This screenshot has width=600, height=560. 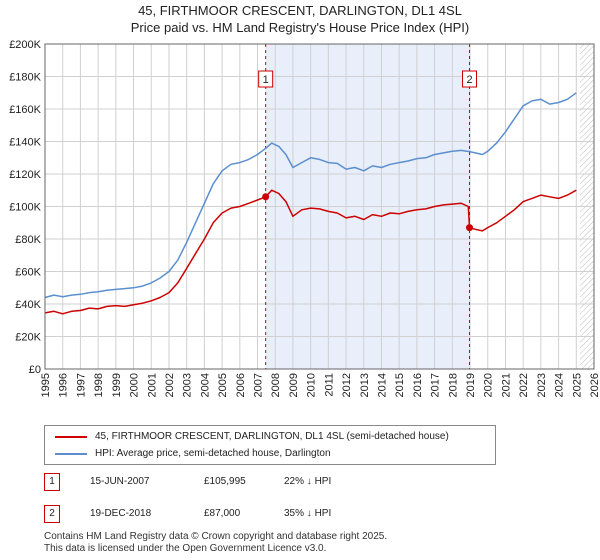 I want to click on legend-line-hpi, so click(x=71, y=454).